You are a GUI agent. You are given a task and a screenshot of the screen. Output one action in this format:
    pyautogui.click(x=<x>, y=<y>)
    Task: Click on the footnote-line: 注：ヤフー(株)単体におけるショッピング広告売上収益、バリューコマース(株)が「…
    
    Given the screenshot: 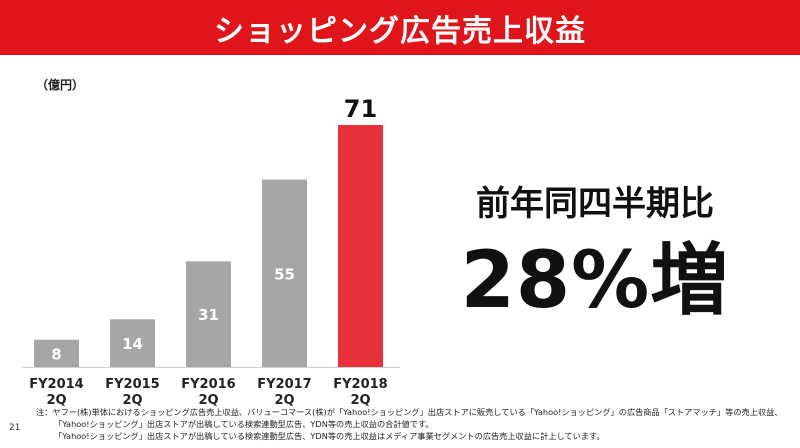 What is the action you would take?
    pyautogui.click(x=409, y=412)
    